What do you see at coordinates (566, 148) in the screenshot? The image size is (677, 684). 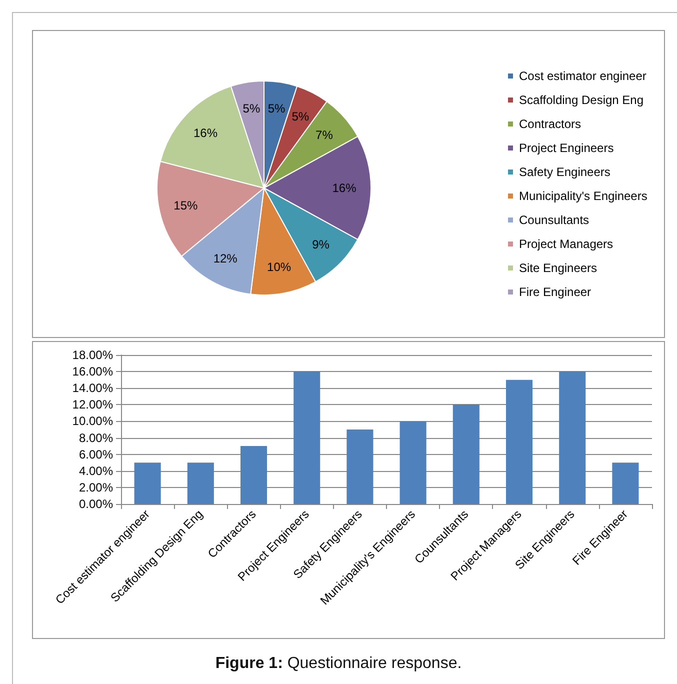 I see `legend-label: Project Engineers` at bounding box center [566, 148].